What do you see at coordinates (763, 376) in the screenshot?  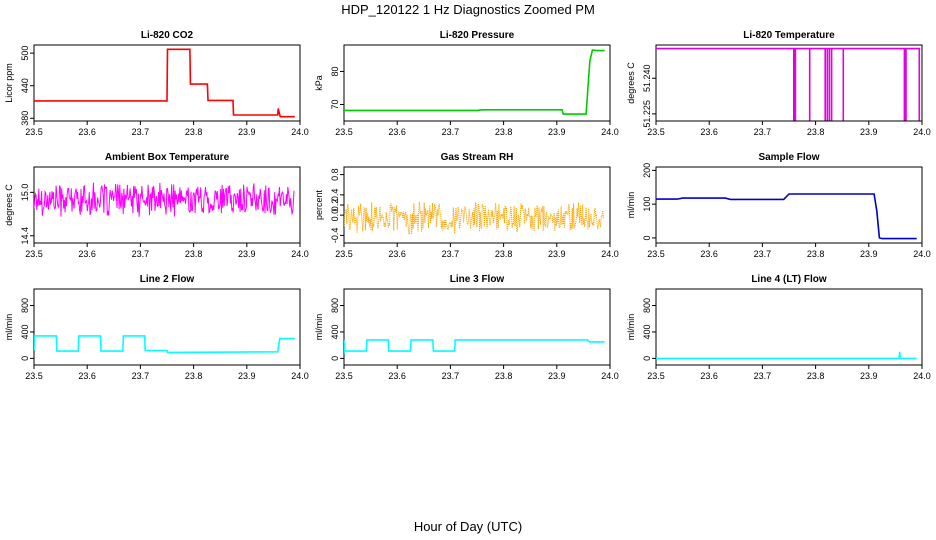 I see `panel-line-4-lt-flow-xtick-label: 23.7` at bounding box center [763, 376].